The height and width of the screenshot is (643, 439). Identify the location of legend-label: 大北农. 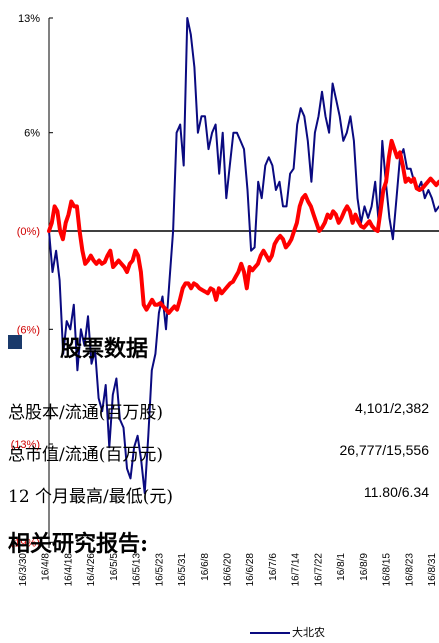
(308, 632).